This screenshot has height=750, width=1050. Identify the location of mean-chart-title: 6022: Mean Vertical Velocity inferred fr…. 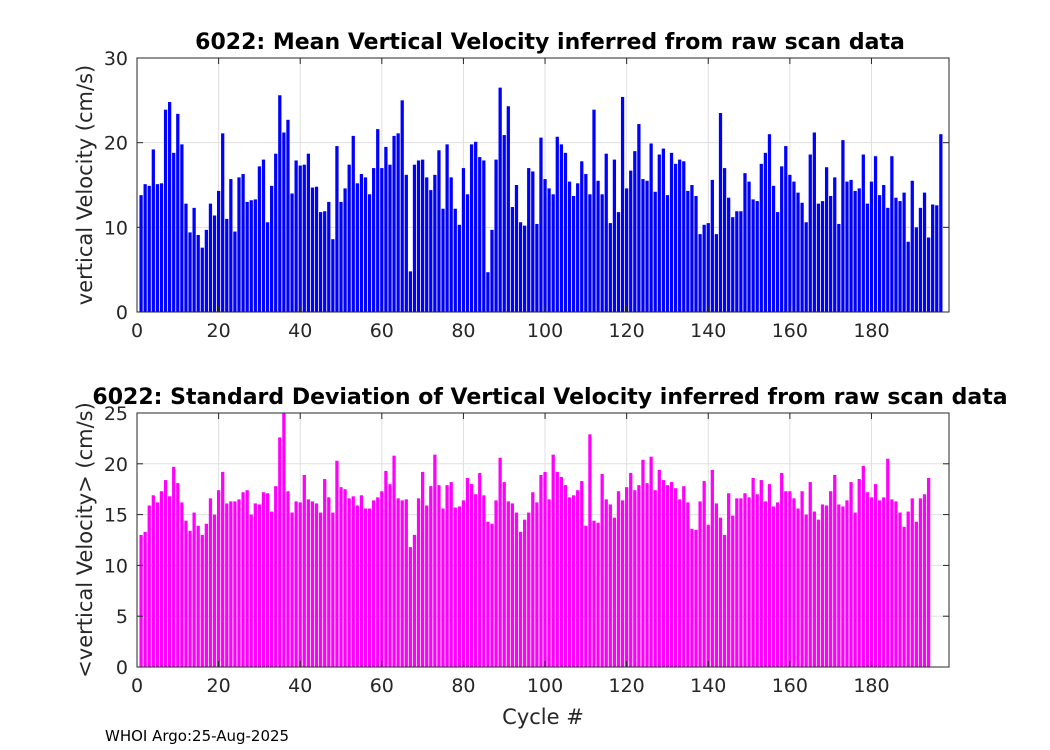
(550, 42).